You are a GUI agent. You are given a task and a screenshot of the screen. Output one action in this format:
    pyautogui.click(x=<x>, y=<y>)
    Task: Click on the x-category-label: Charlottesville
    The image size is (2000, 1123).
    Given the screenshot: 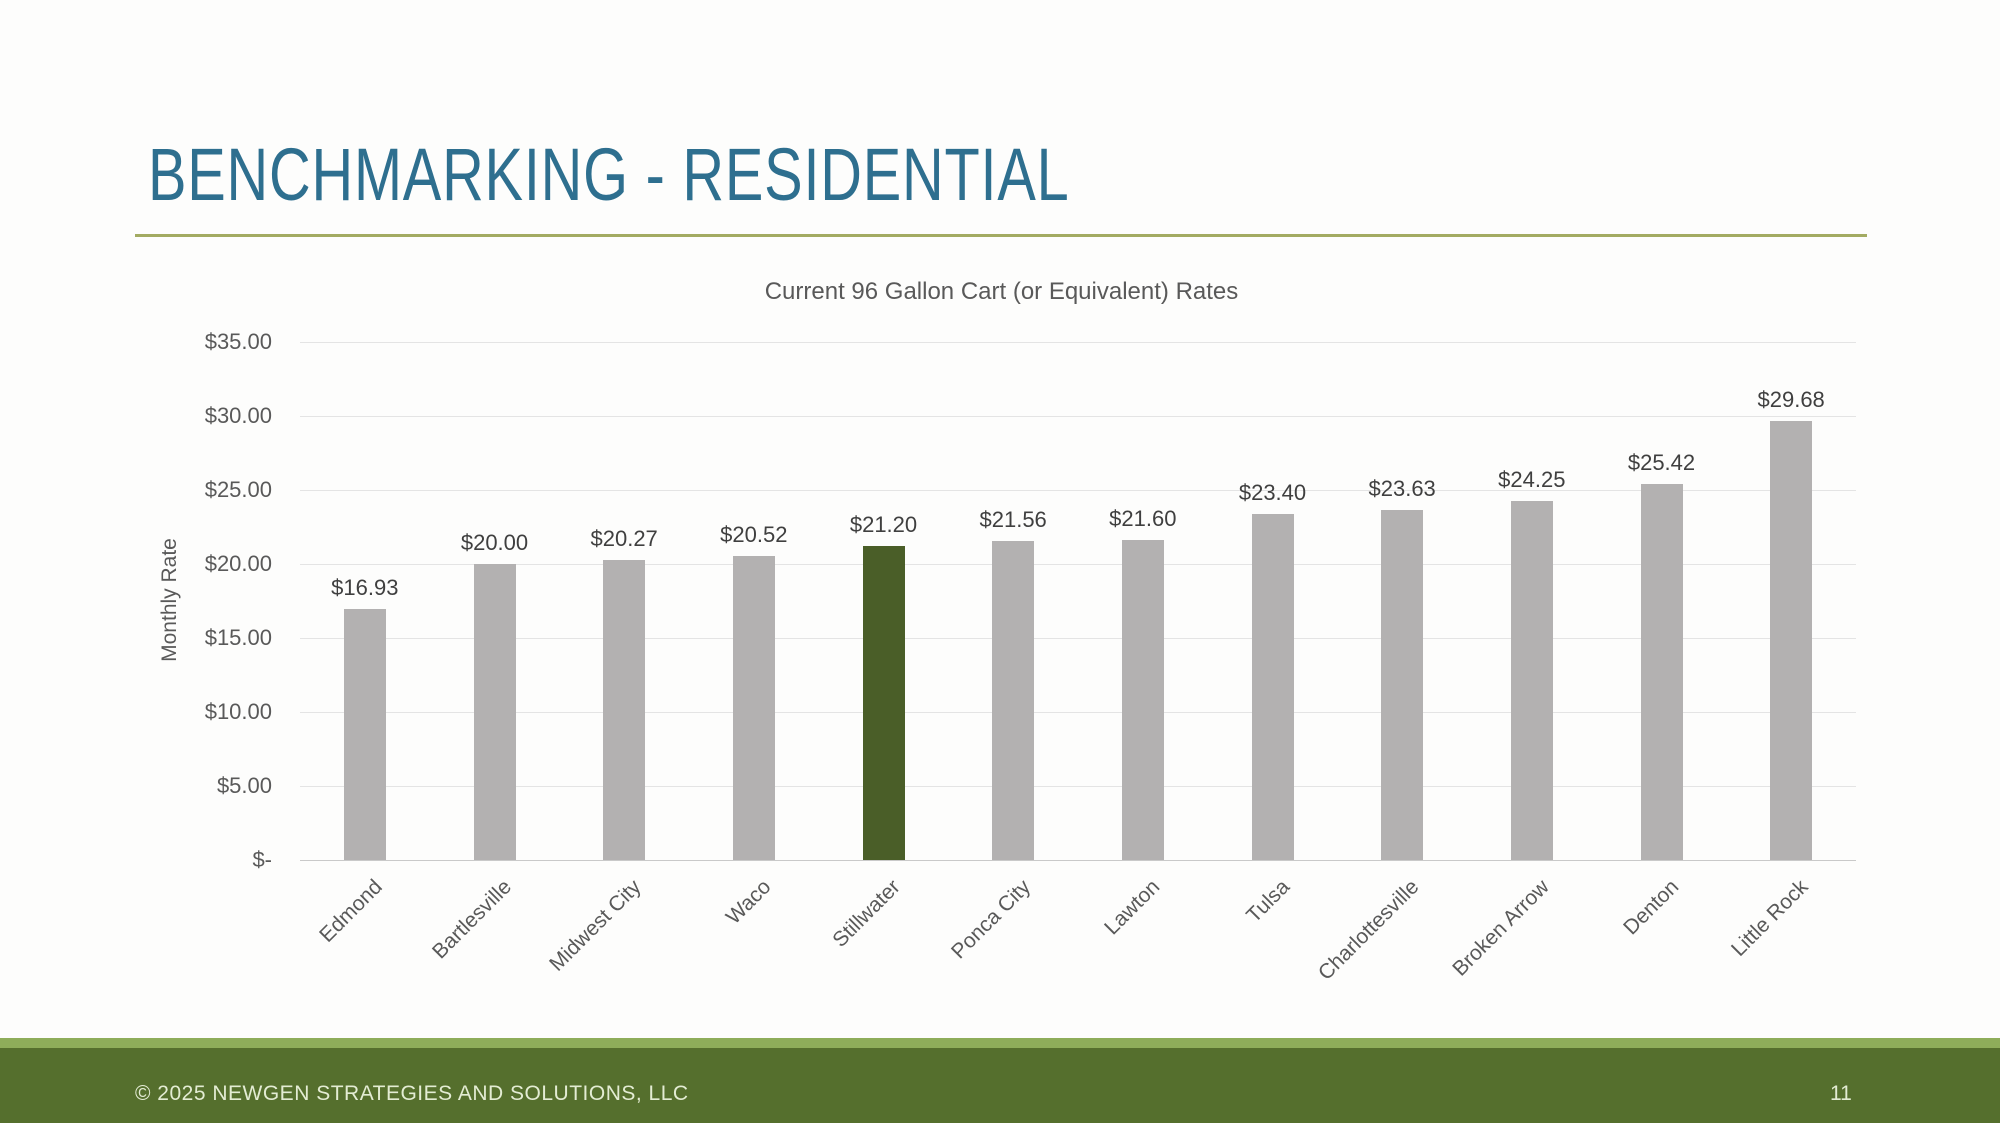 What is the action you would take?
    pyautogui.click(x=1369, y=930)
    